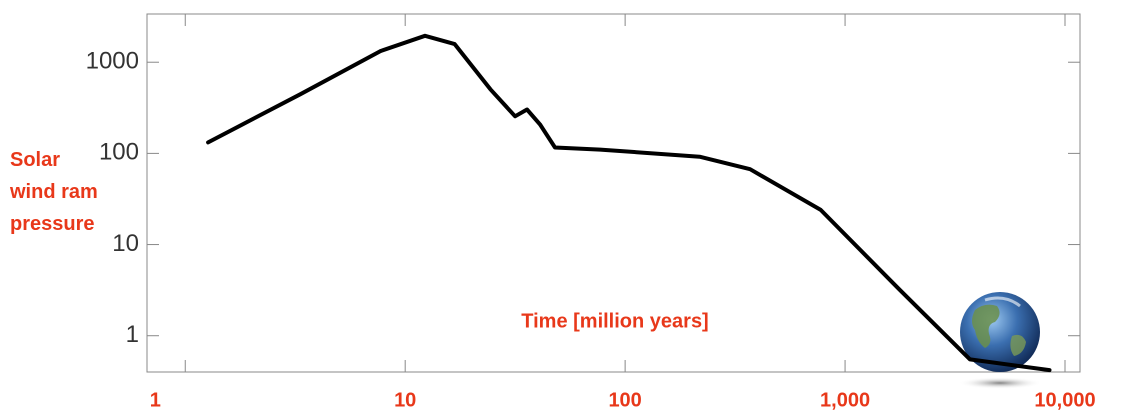 The image size is (1123, 416). I want to click on x-tick-label: 1,000, so click(845, 400).